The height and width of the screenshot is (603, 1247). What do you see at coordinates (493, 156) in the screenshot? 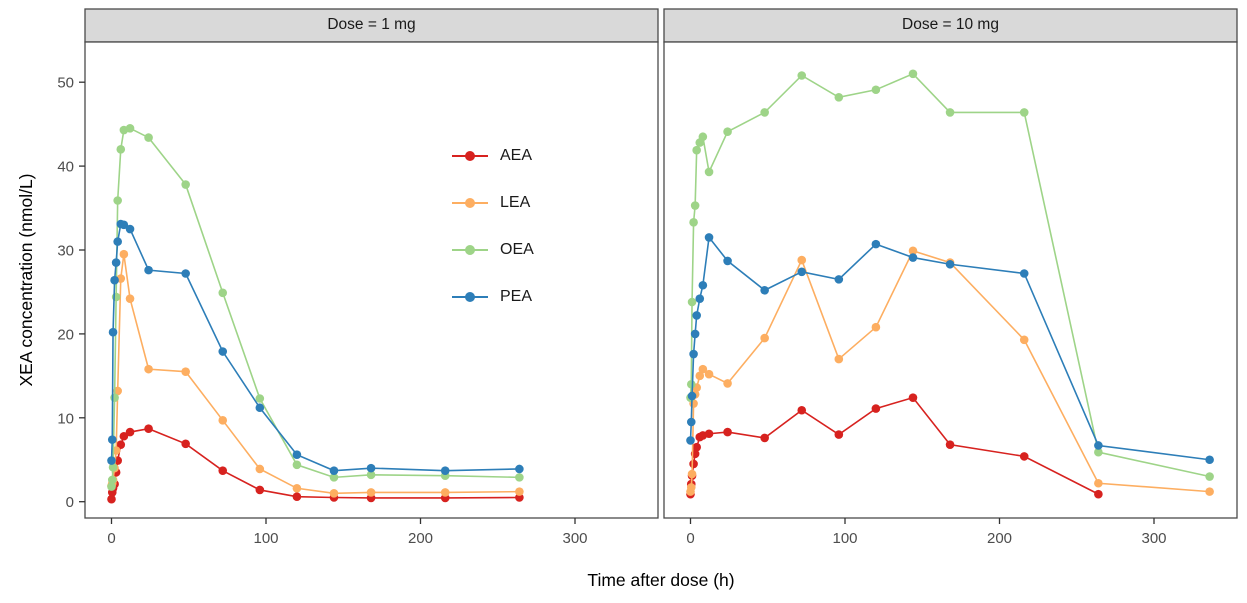
I see `legend-entry-aea: AEA` at bounding box center [493, 156].